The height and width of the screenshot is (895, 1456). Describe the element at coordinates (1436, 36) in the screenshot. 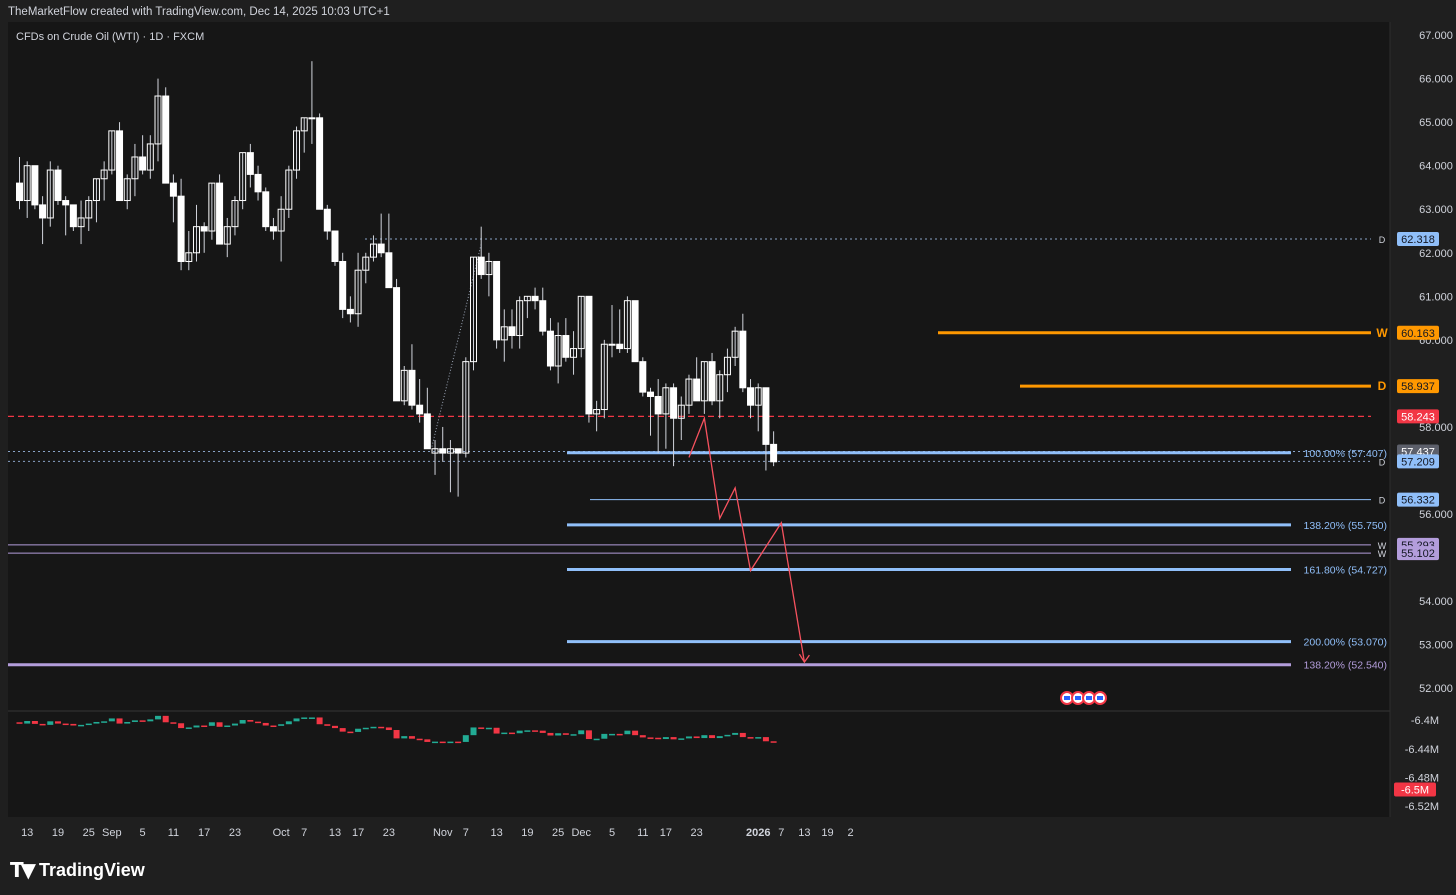

I see `y-tick-label: 67.000` at that location.